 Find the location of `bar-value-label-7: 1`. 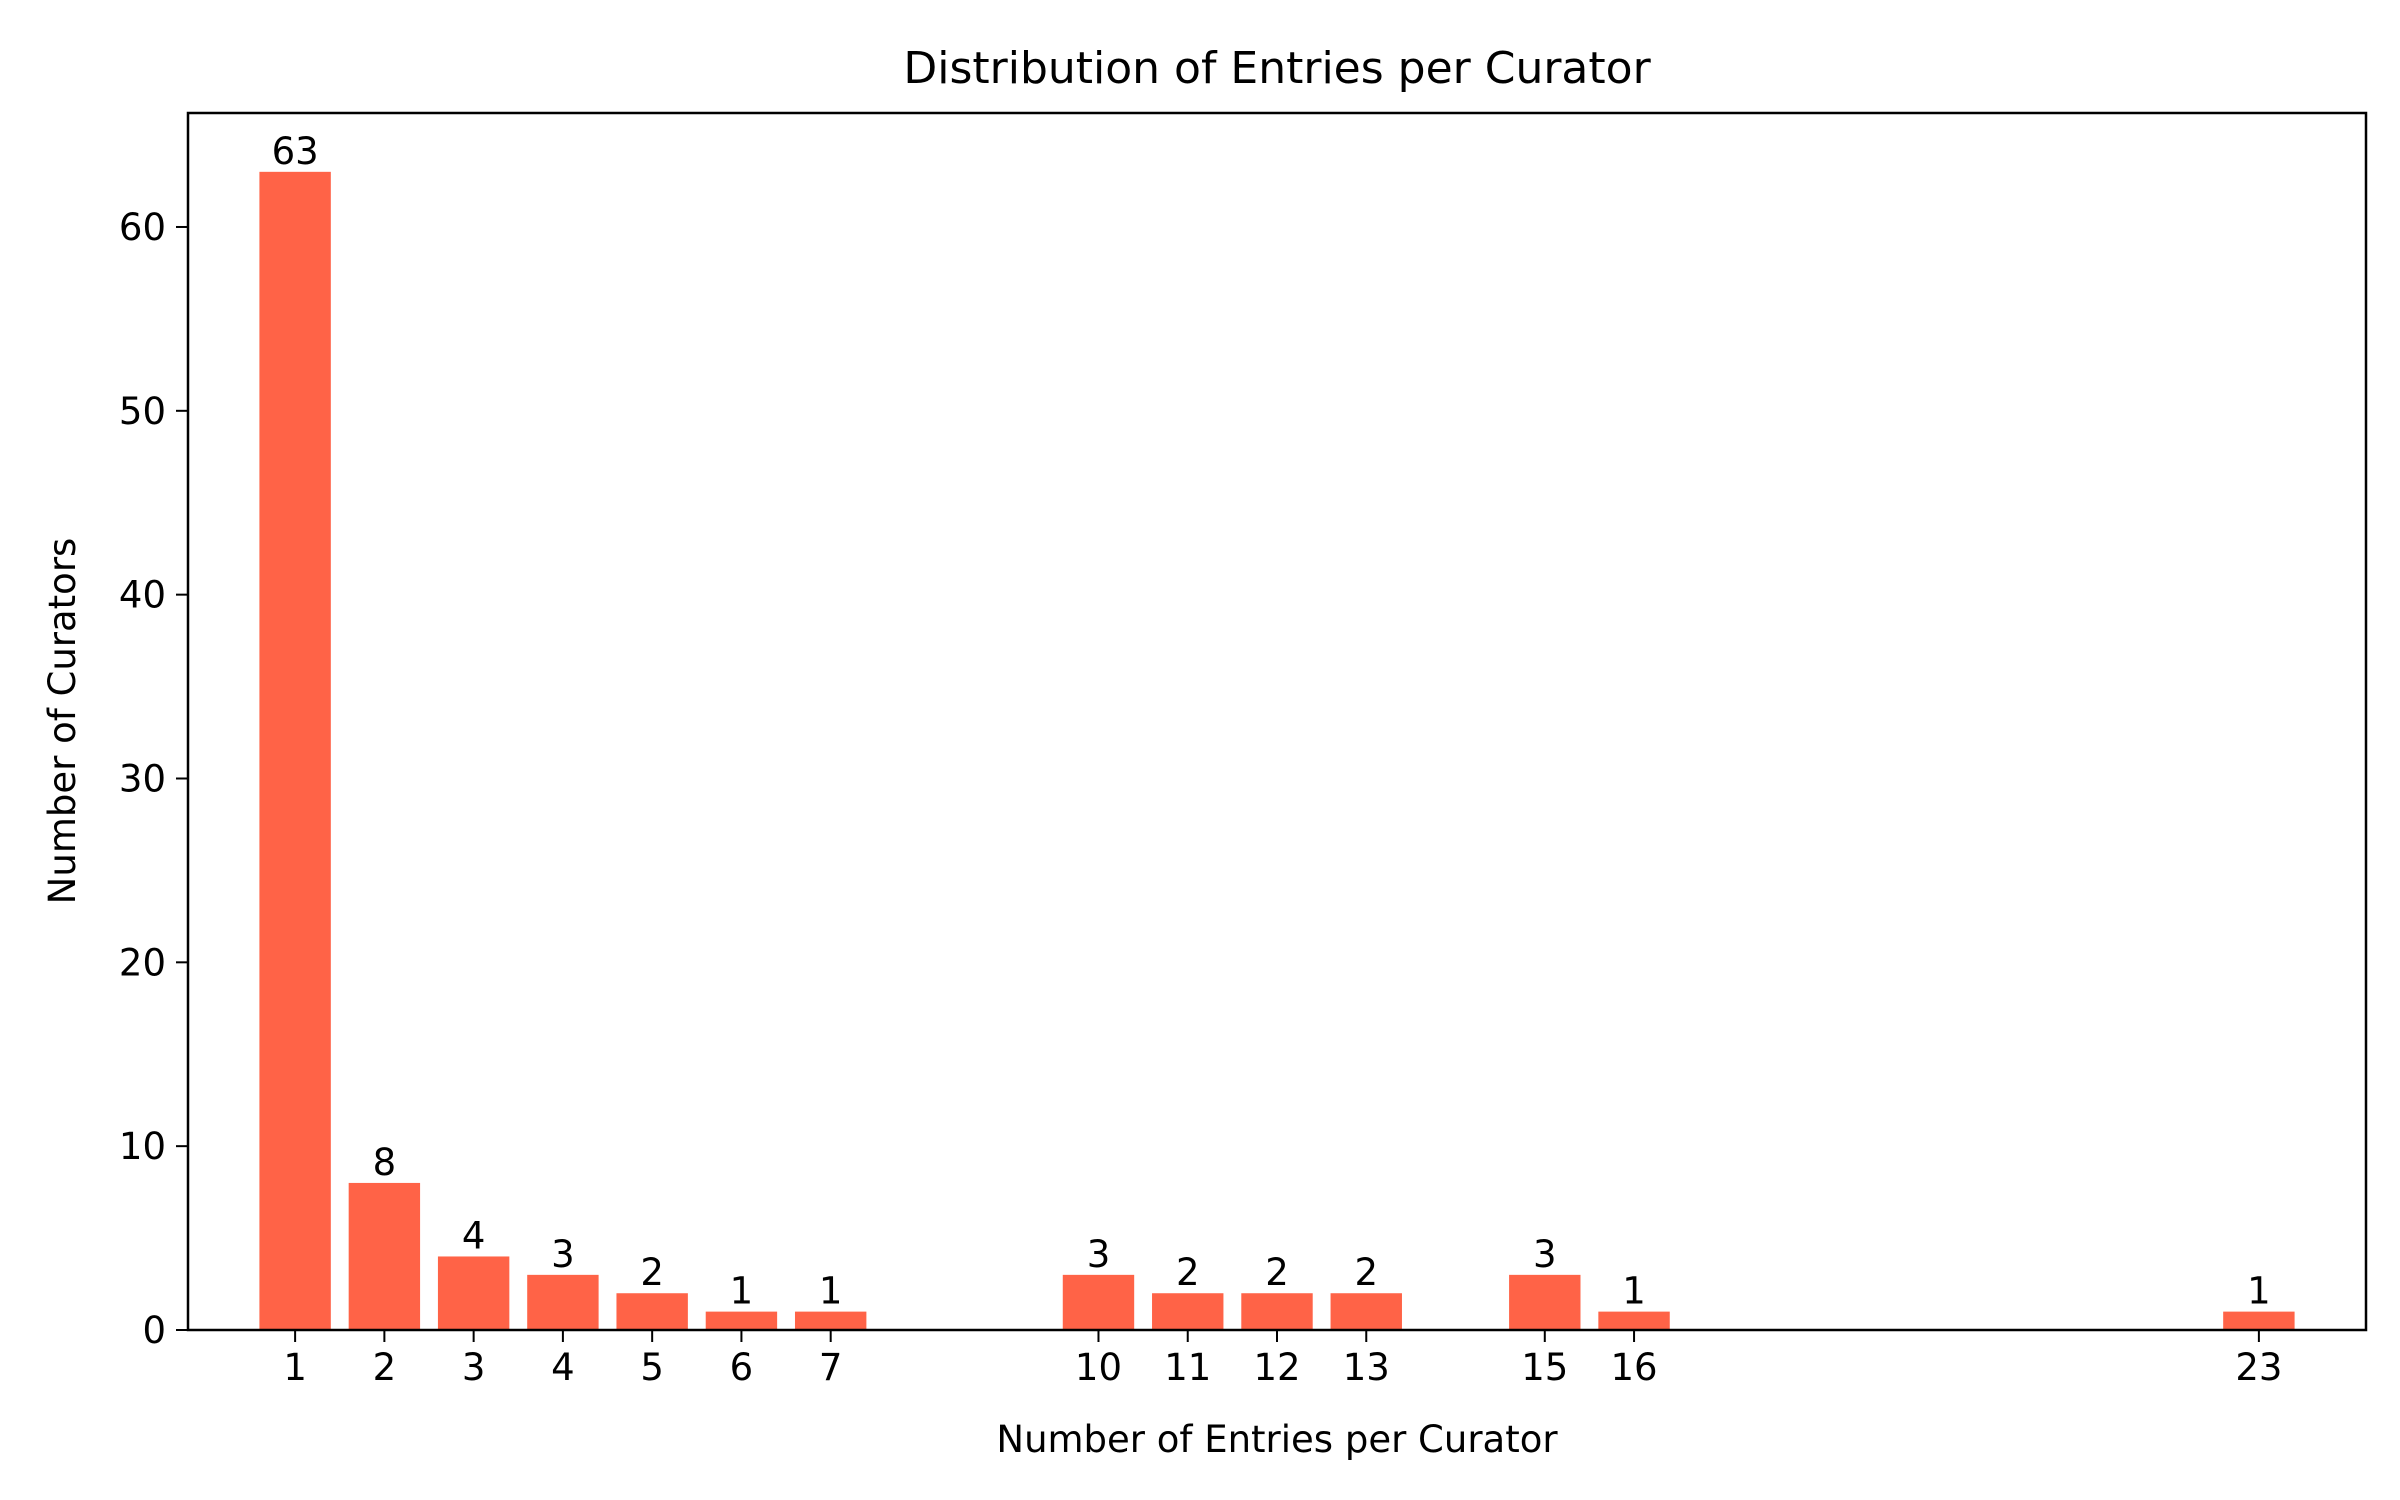

bar-value-label-7: 1 is located at coordinates (831, 1291).